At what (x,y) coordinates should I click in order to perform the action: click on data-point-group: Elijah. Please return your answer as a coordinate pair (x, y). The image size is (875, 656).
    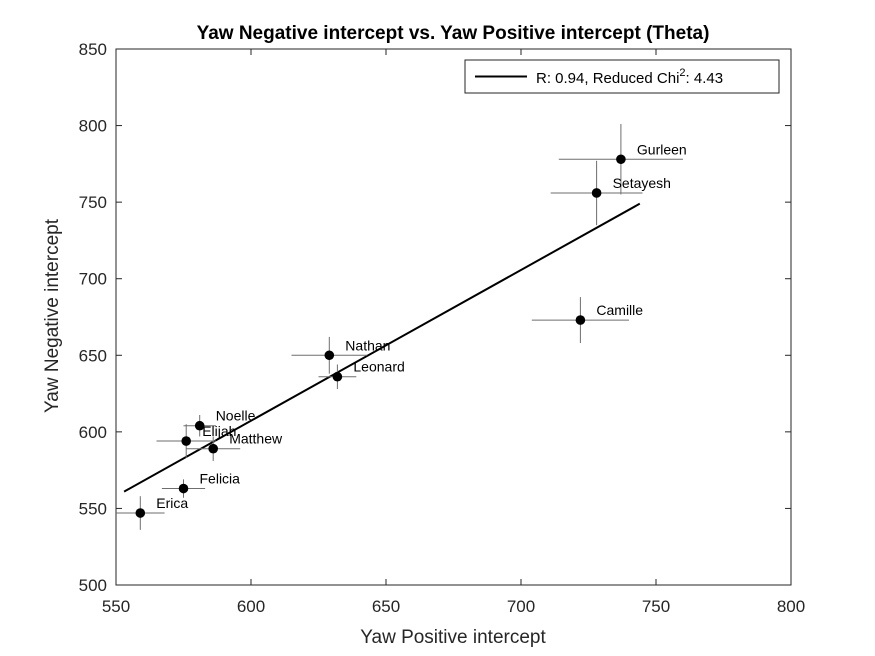
    Looking at the image, I should click on (196, 440).